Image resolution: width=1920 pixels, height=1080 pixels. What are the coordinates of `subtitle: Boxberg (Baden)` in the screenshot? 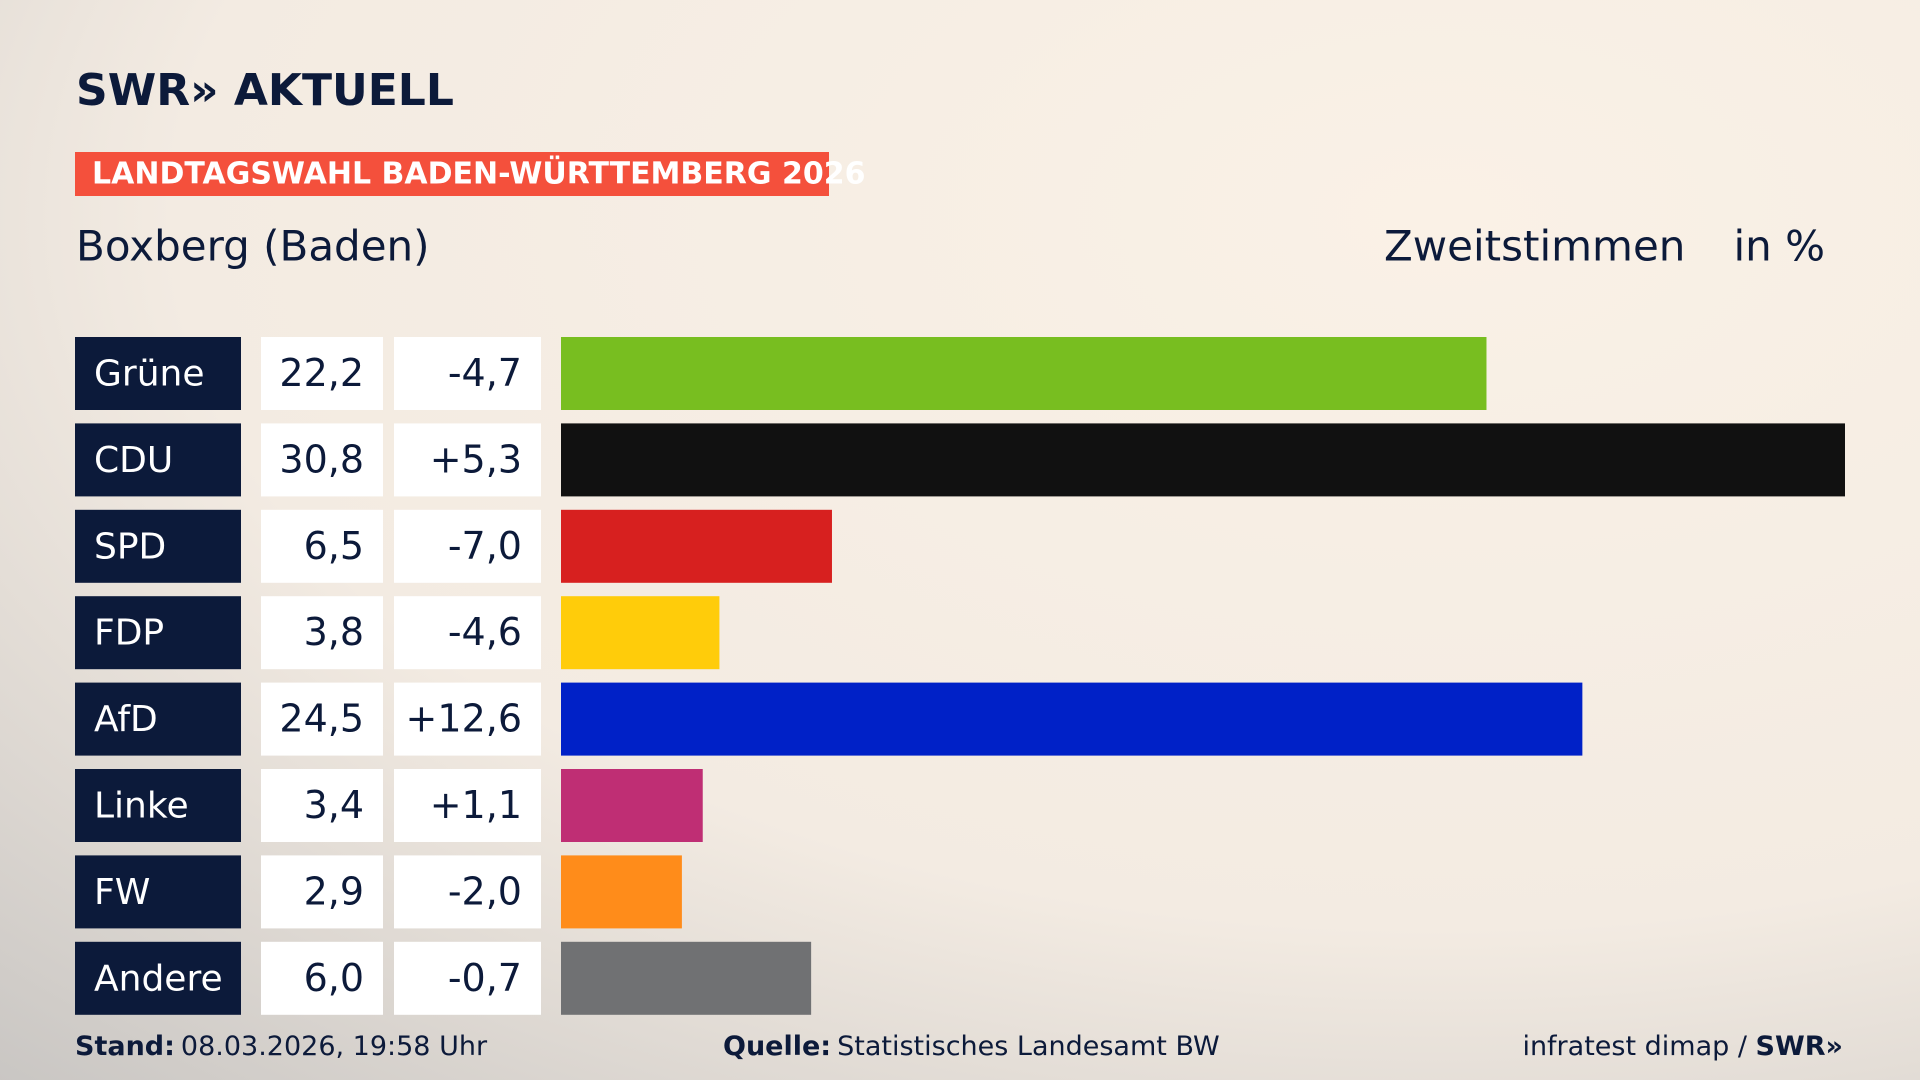 It's located at (253, 246).